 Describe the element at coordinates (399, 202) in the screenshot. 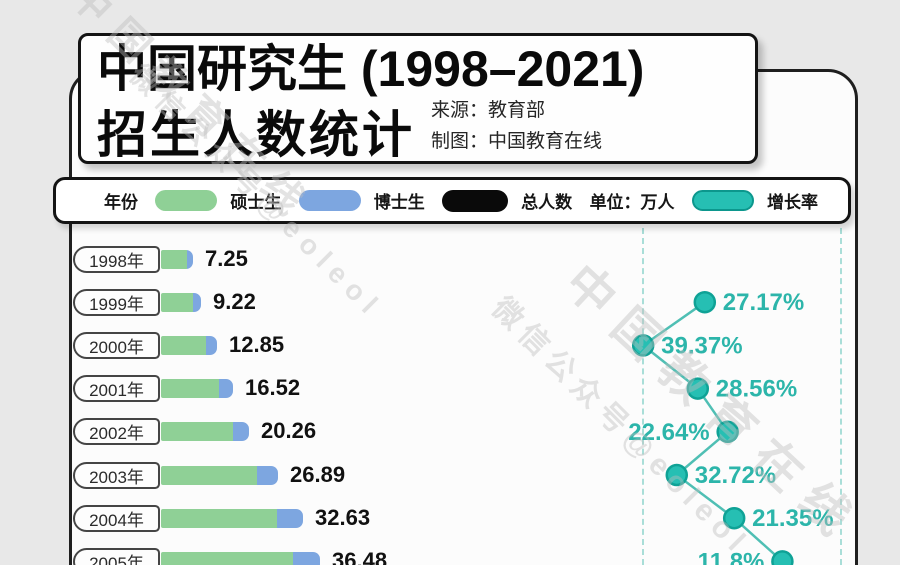

I see `legend-doctor-label: 博士生` at that location.